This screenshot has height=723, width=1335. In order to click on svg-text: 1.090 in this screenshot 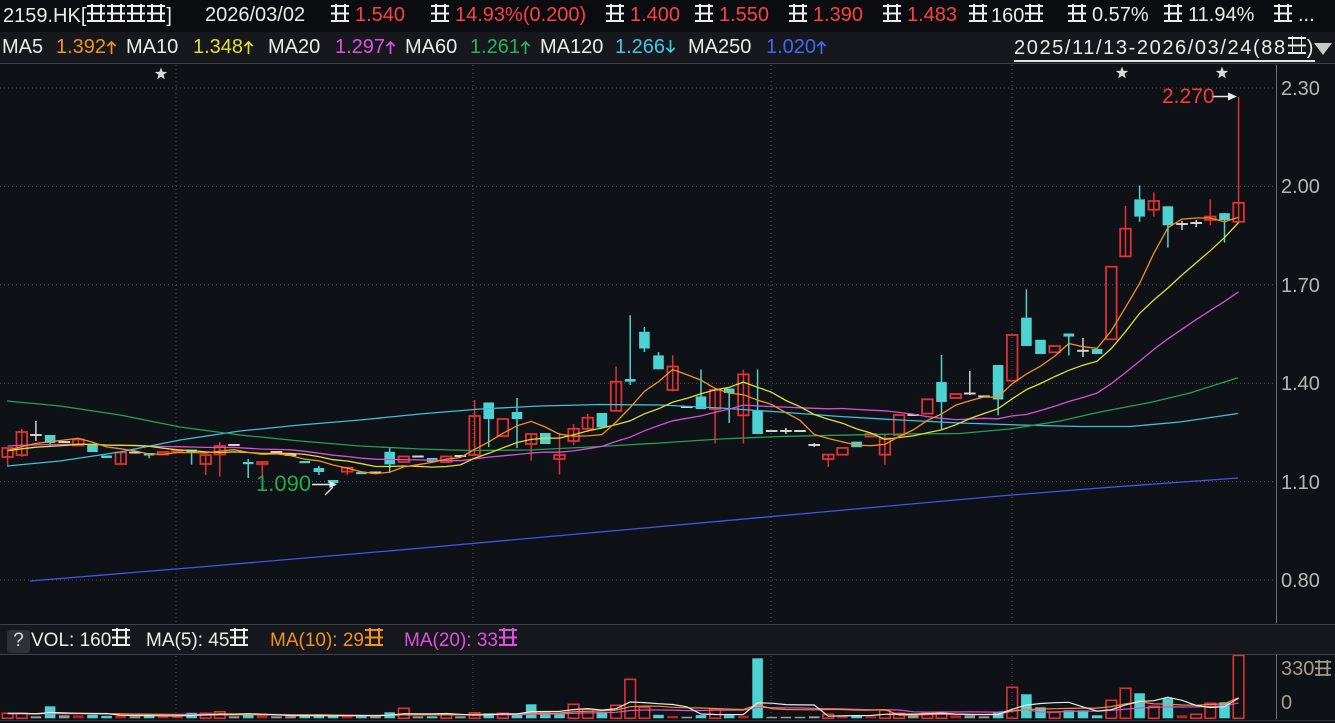, I will do `click(283, 483)`.